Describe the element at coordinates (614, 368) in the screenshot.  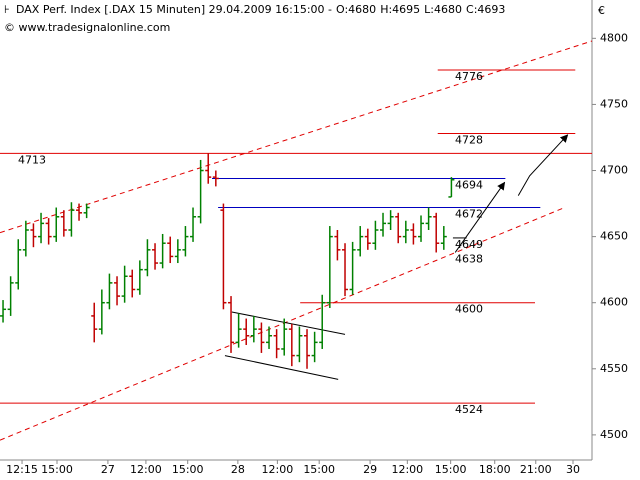
I see `y-tick-label: 4550` at that location.